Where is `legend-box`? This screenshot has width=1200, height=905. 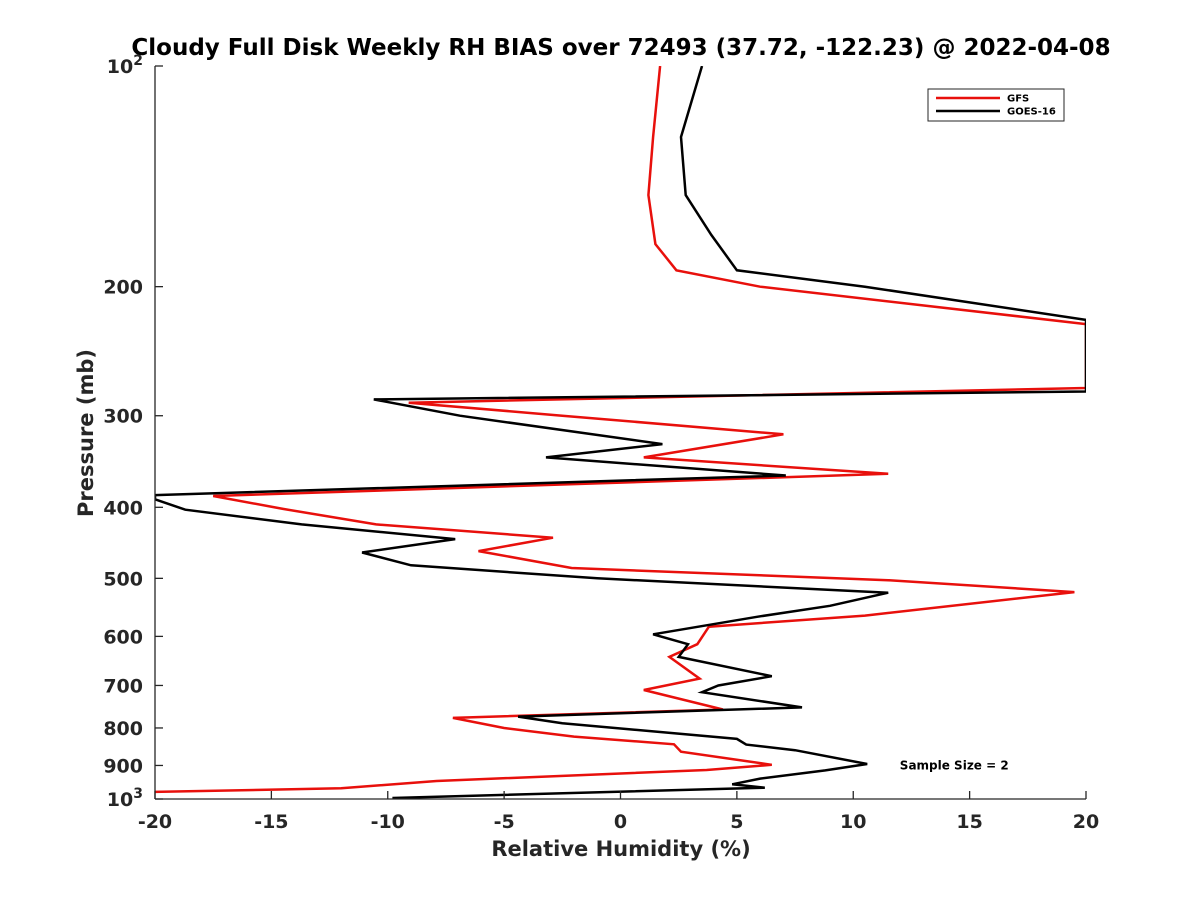
legend-box is located at coordinates (996, 105).